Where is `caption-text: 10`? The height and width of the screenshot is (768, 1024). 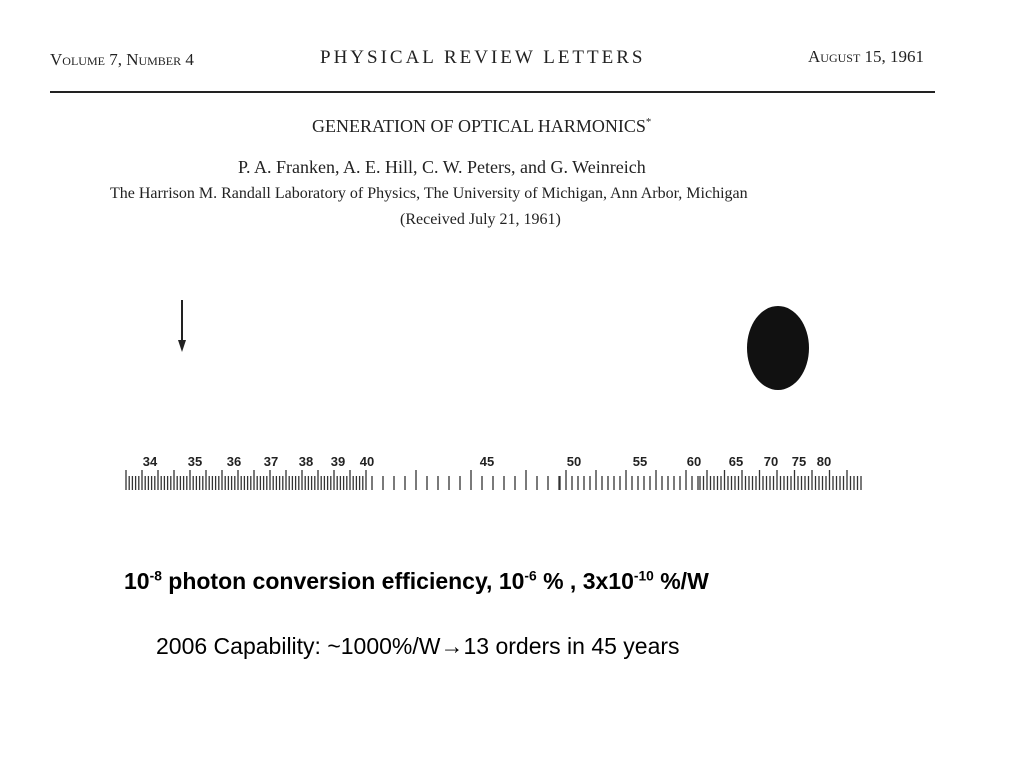 caption-text: 10 is located at coordinates (137, 581).